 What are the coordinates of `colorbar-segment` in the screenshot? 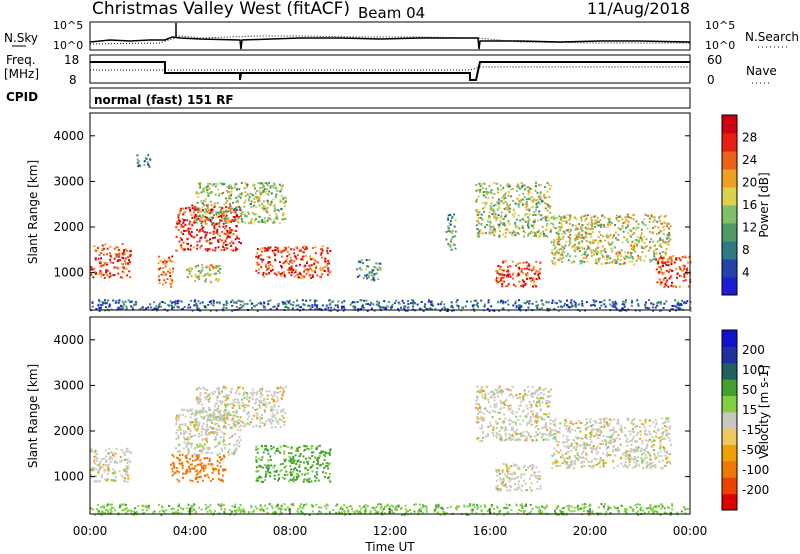 It's located at (729, 214).